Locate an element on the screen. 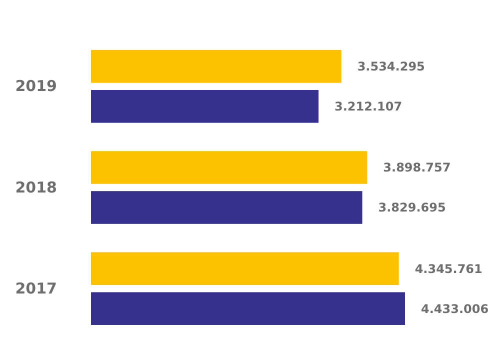 The image size is (500, 350). y-tick-label: 2017 is located at coordinates (36, 288).